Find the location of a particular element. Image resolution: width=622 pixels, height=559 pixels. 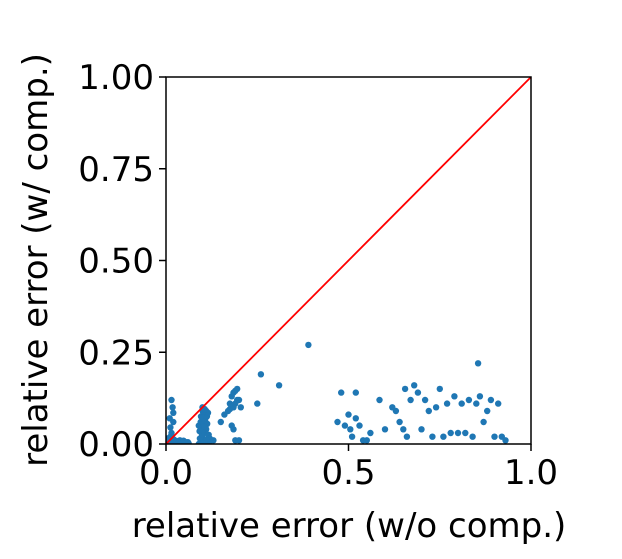

y-tick-label: 1.00 is located at coordinates (116, 78).